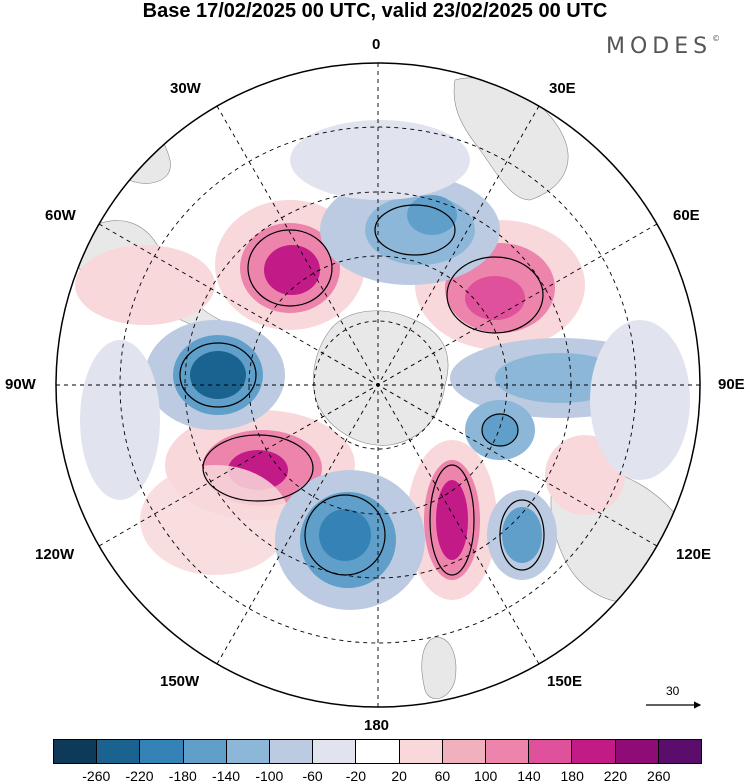  I want to click on reference-vector-label: 30, so click(673, 691).